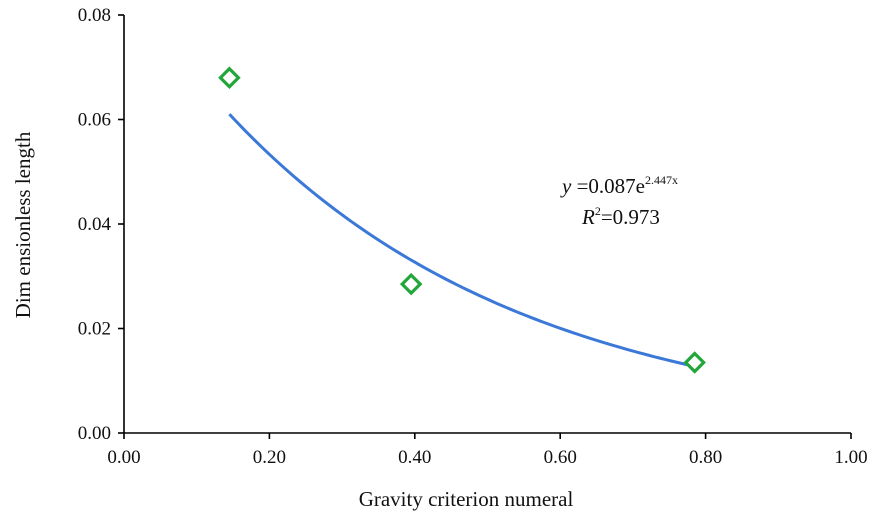 This screenshot has width=871, height=516. Describe the element at coordinates (94, 15) in the screenshot. I see `y-tick-label: 0.08` at that location.